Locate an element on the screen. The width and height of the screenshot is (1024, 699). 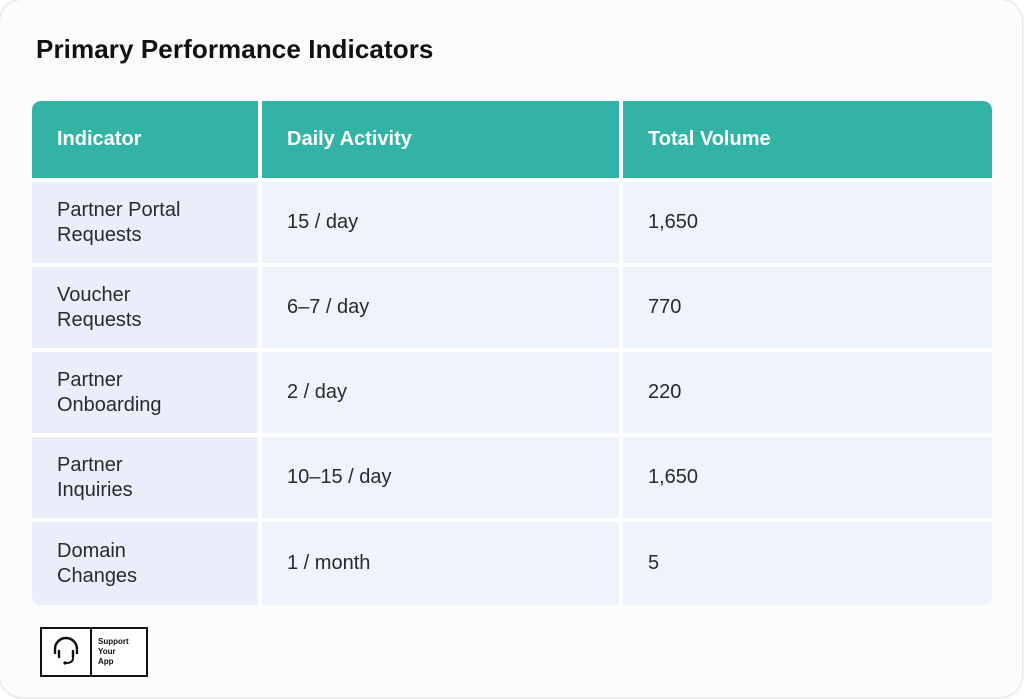
indicator-line: Onboarding is located at coordinates (109, 404).